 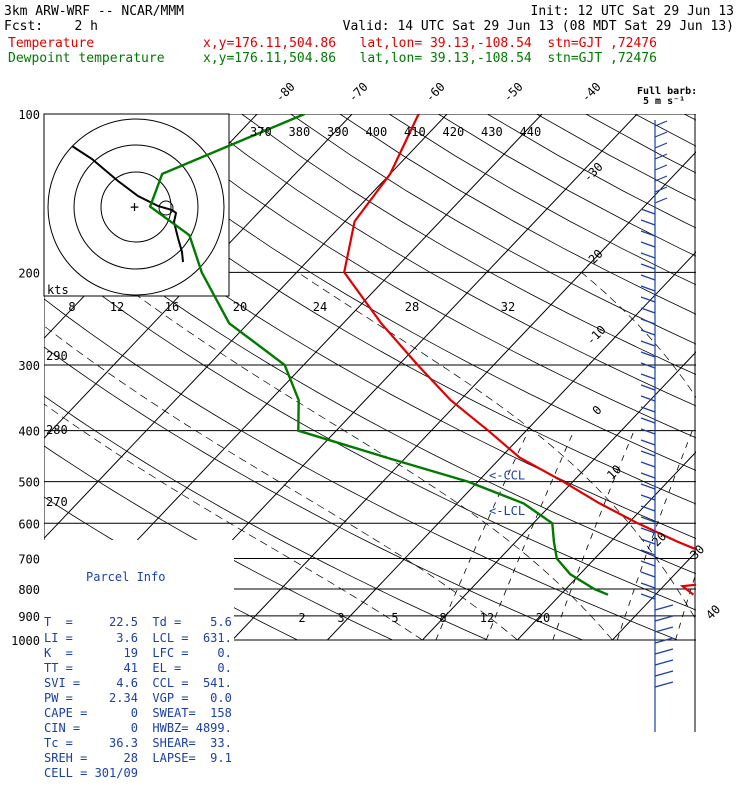 What do you see at coordinates (25, 641) in the screenshot?
I see `pressure-tick-label: 1000` at bounding box center [25, 641].